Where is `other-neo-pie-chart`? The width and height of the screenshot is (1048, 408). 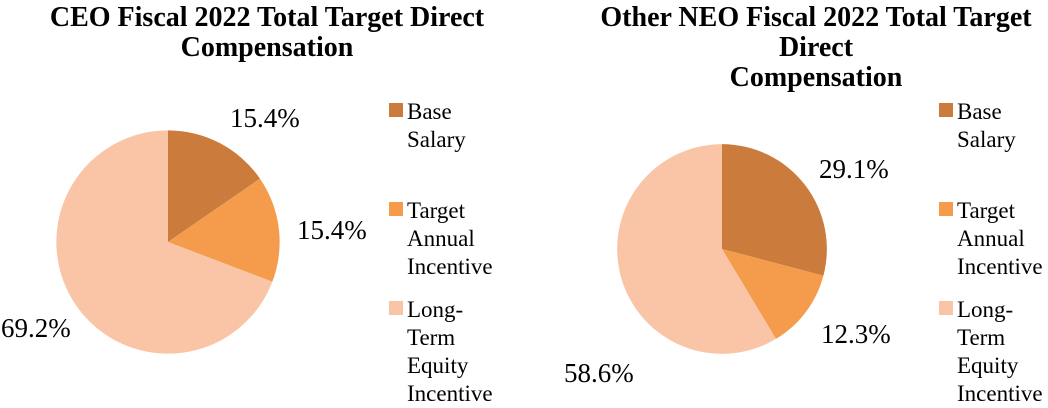 other-neo-pie-chart is located at coordinates (722, 249).